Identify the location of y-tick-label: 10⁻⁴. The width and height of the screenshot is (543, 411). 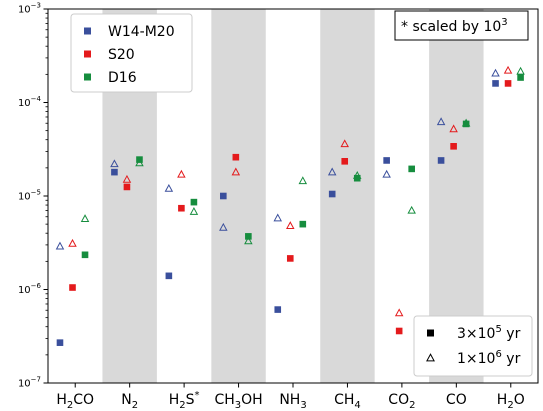
(30, 102).